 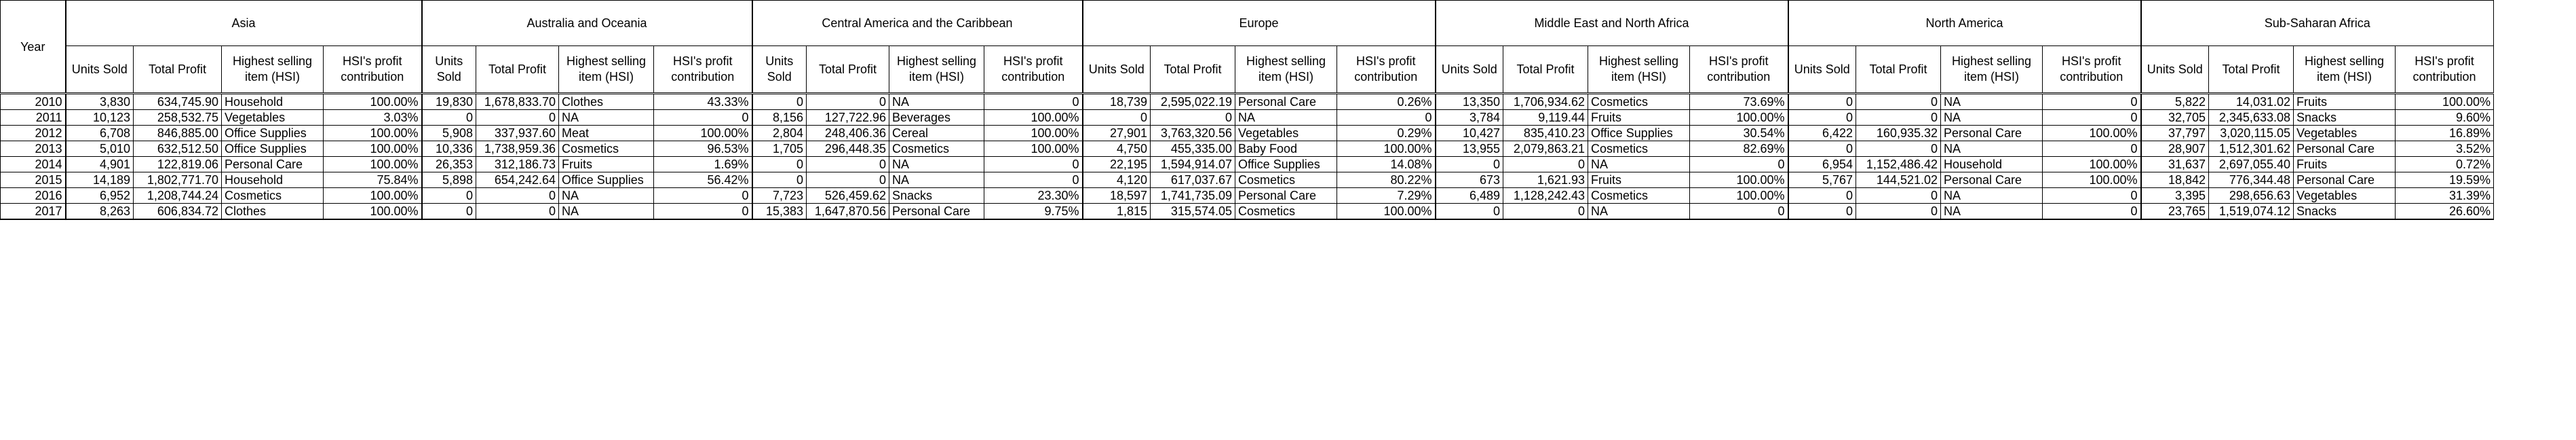 I want to click on hsi-cell: Vegetables, so click(x=2344, y=195).